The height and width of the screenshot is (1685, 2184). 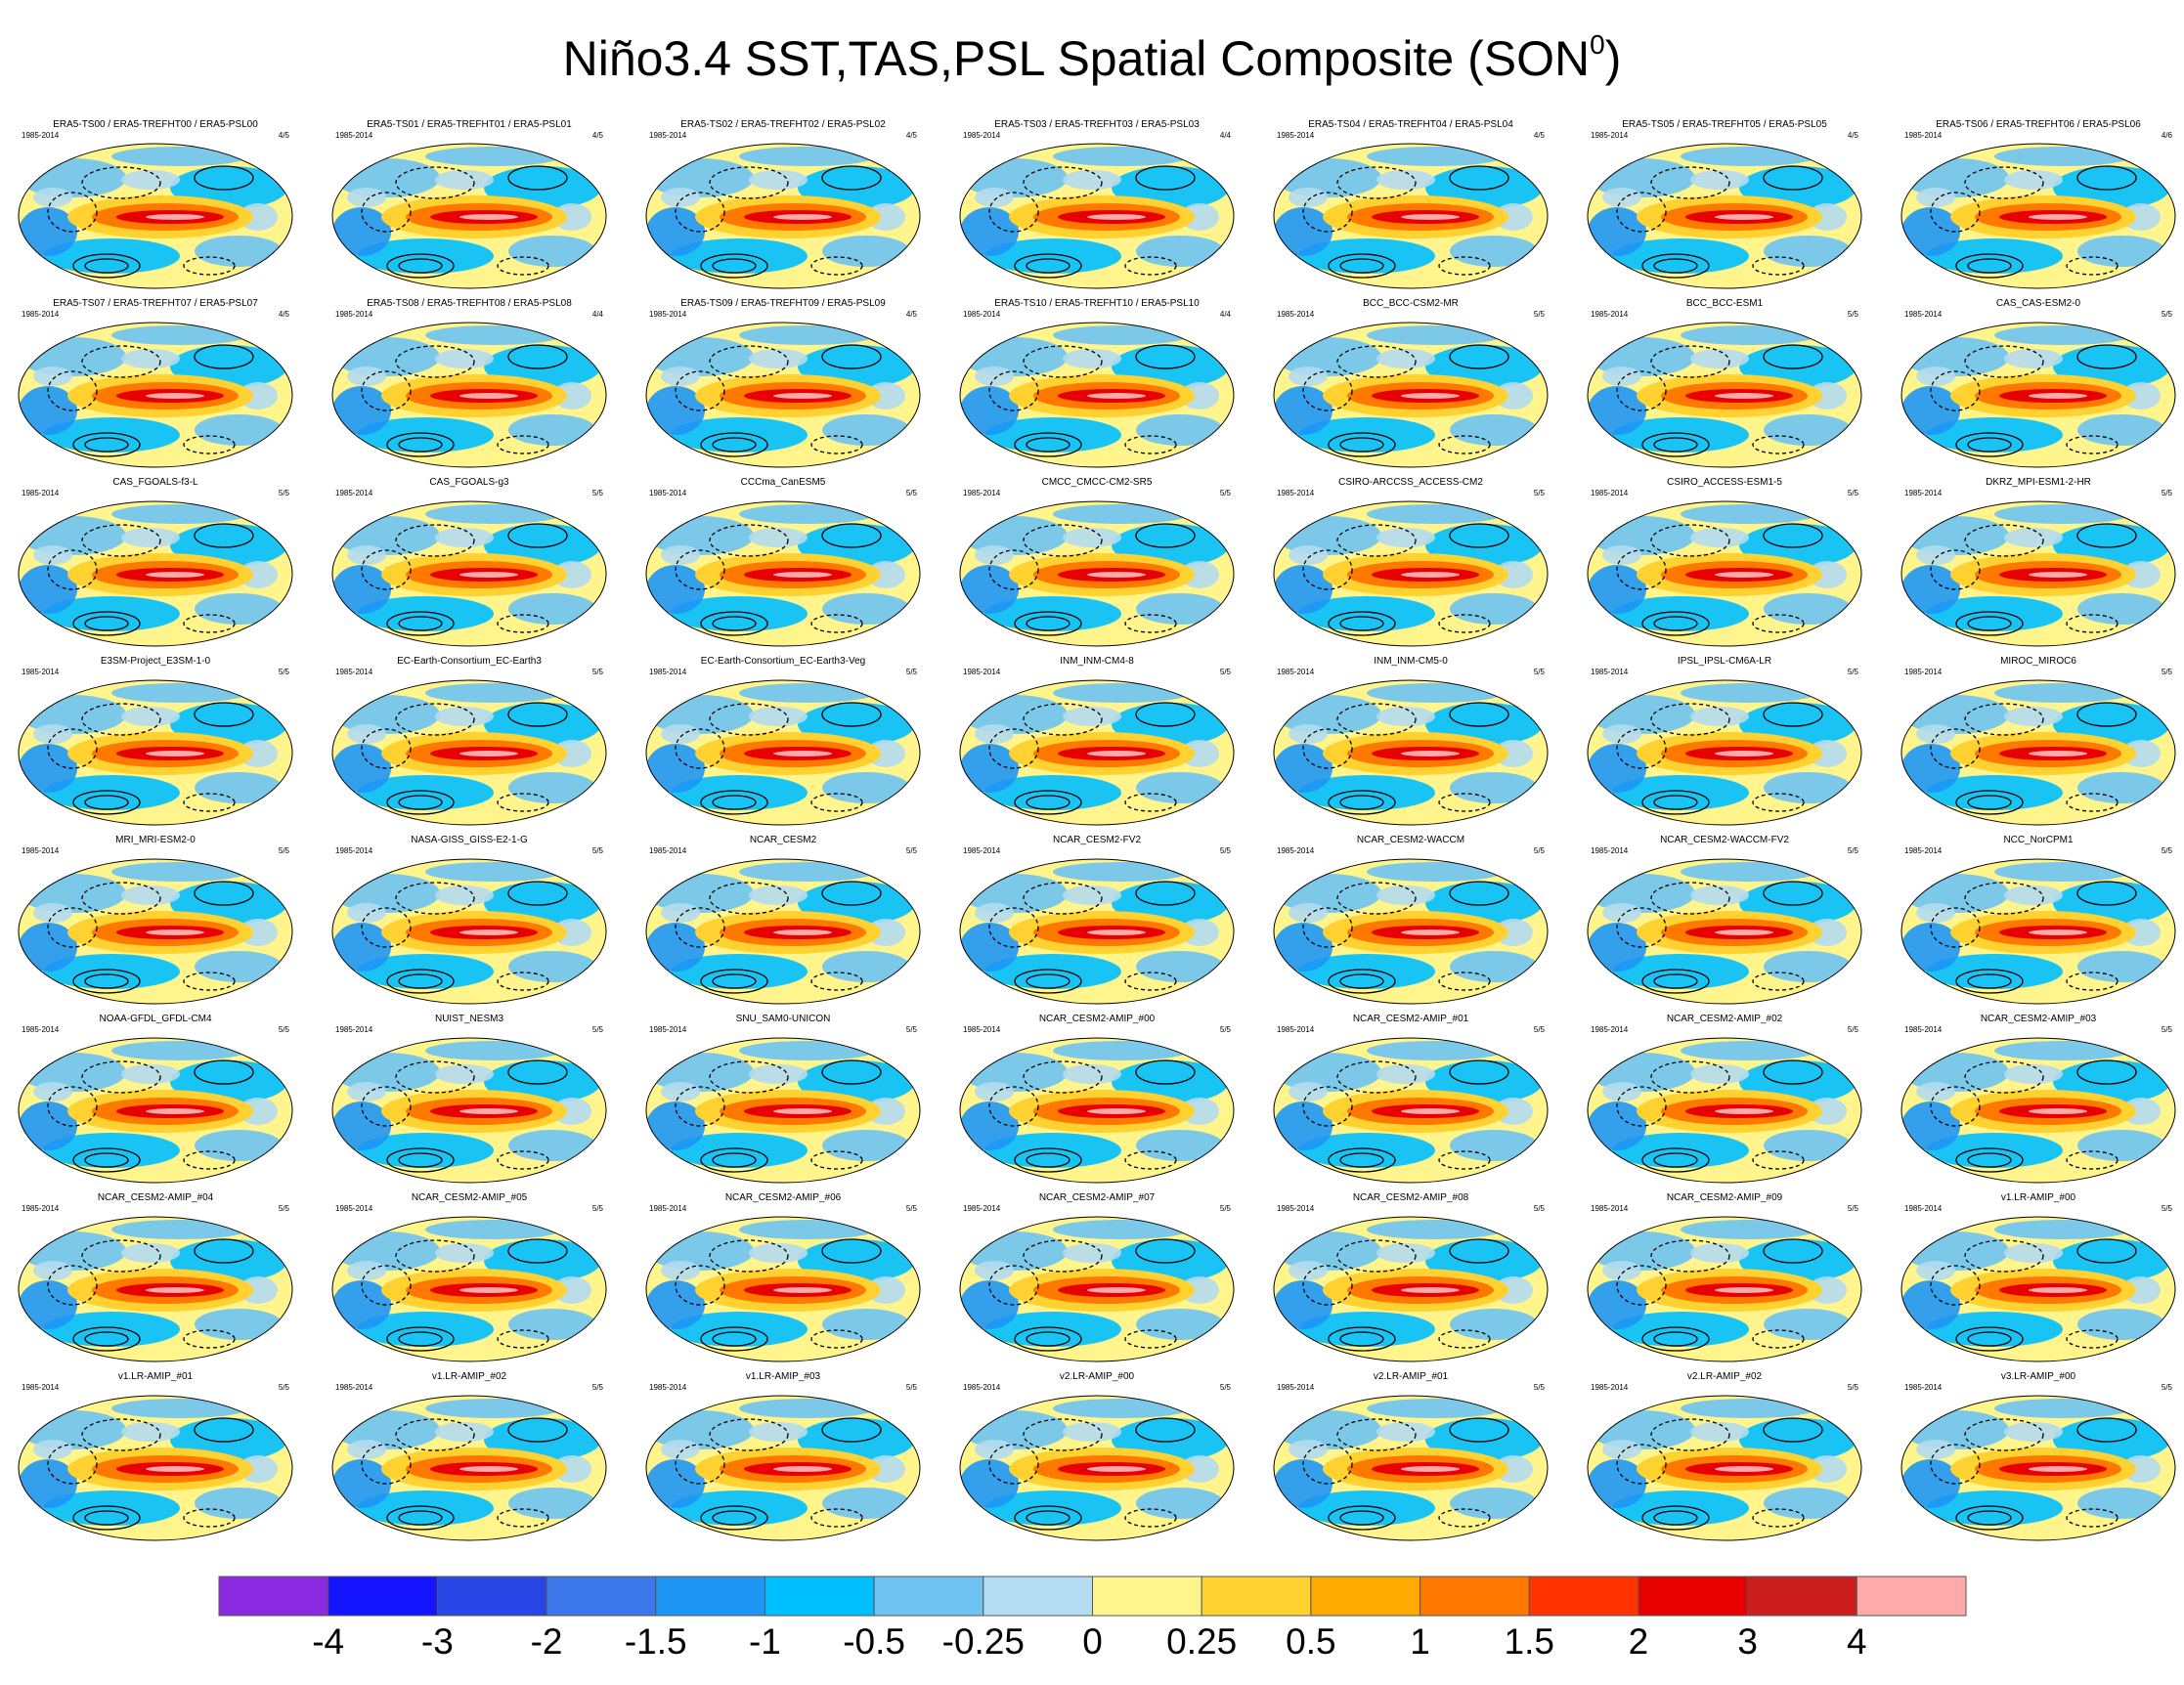 What do you see at coordinates (1410, 125) in the screenshot?
I see `panel-title: ERA5-TS04 / ERA5-TREFHT04 / ERA5-PSL04` at bounding box center [1410, 125].